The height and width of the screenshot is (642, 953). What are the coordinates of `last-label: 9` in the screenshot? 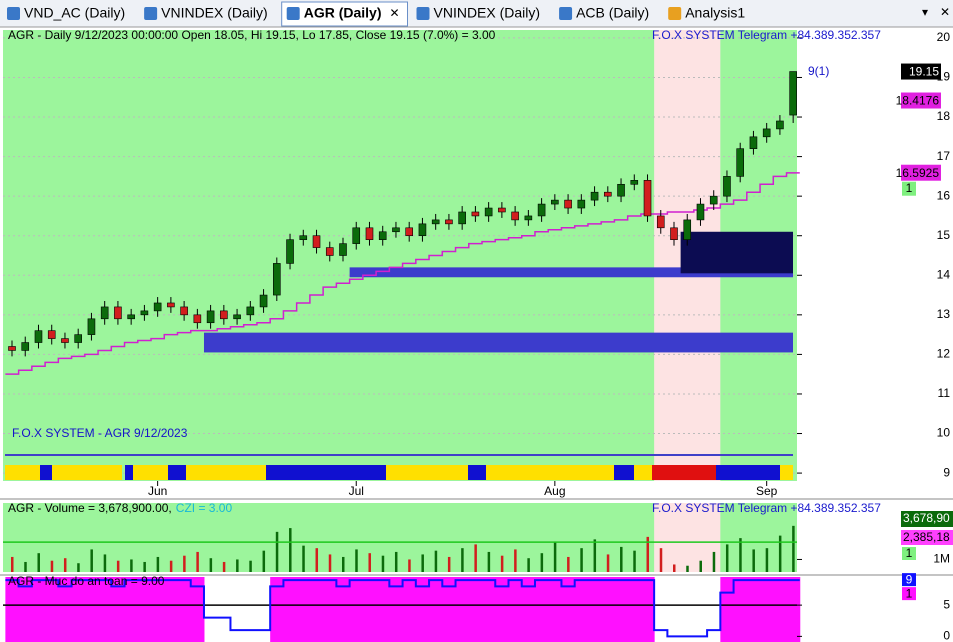 It's located at (909, 579).